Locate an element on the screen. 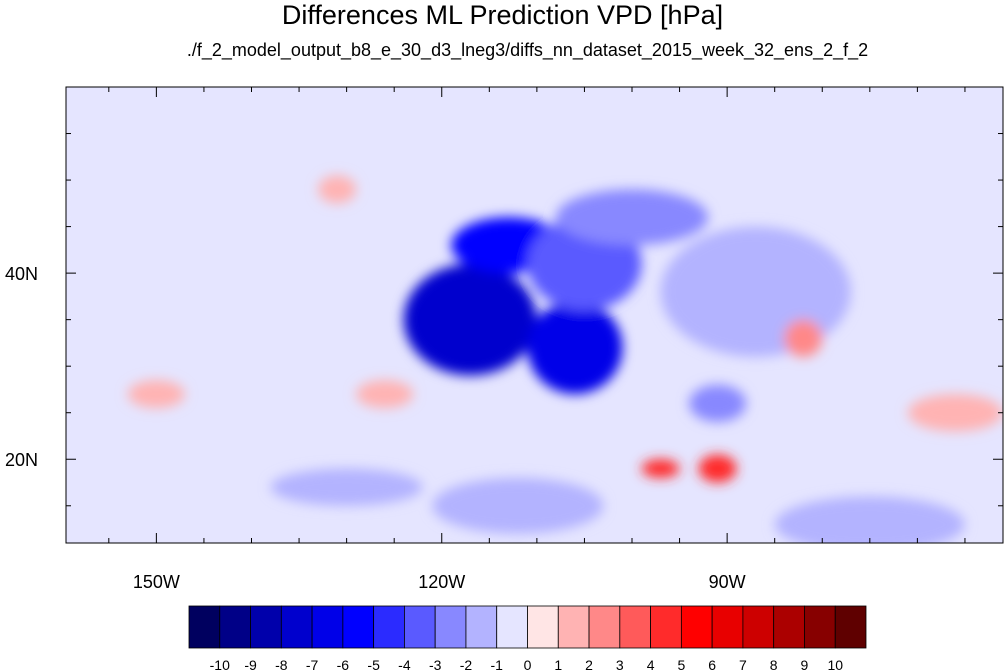  colorbar-label: -4 is located at coordinates (404, 664).